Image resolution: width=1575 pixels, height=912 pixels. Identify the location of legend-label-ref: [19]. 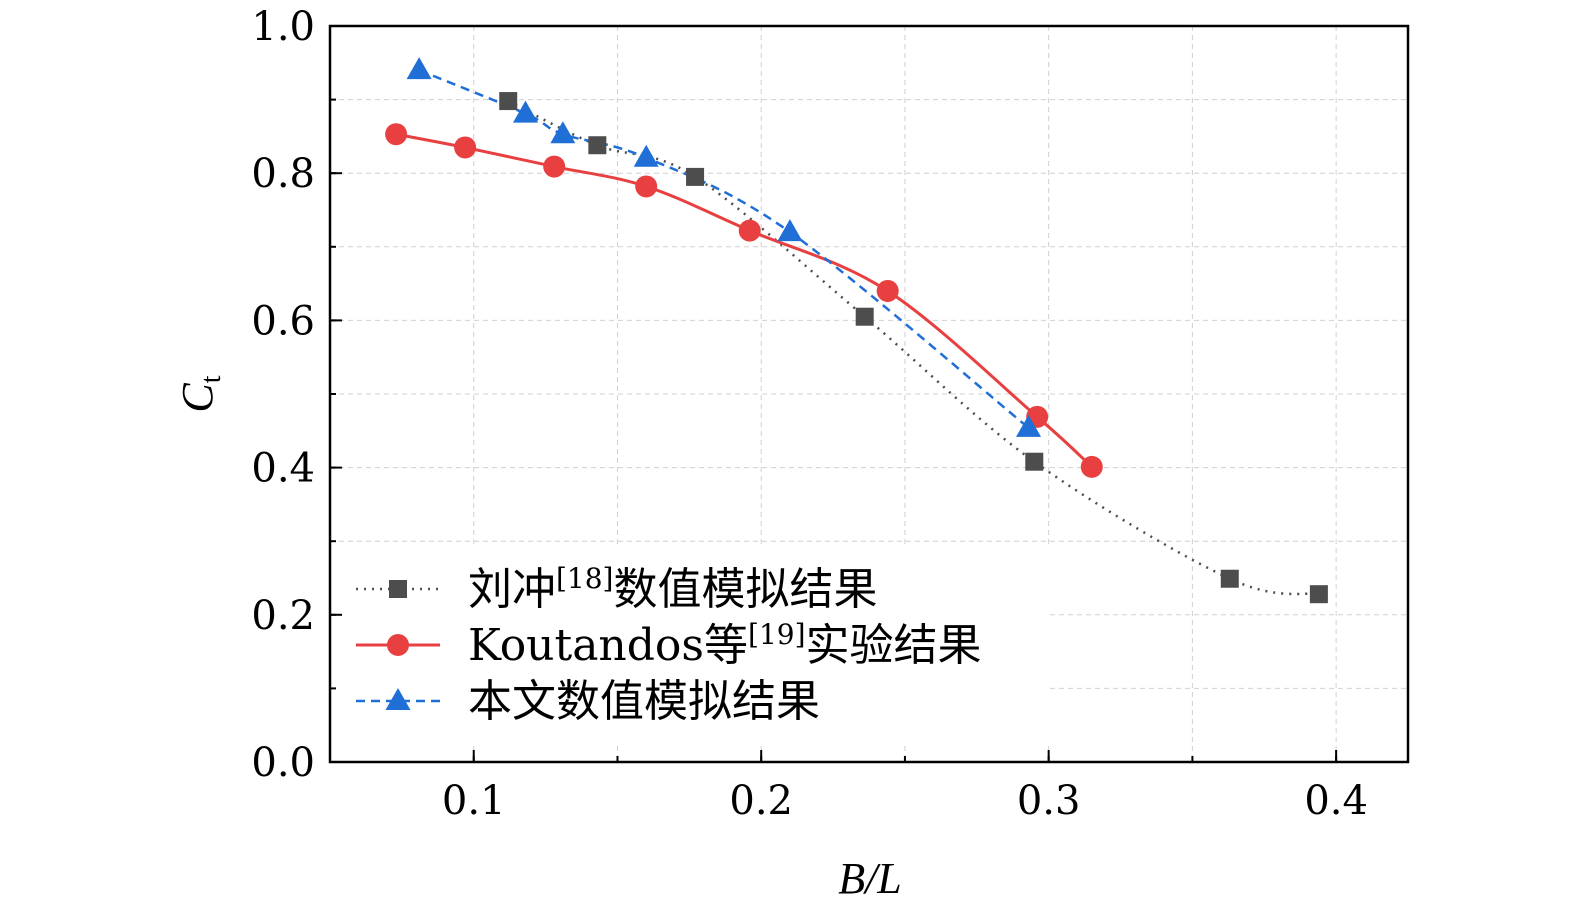
(776, 634).